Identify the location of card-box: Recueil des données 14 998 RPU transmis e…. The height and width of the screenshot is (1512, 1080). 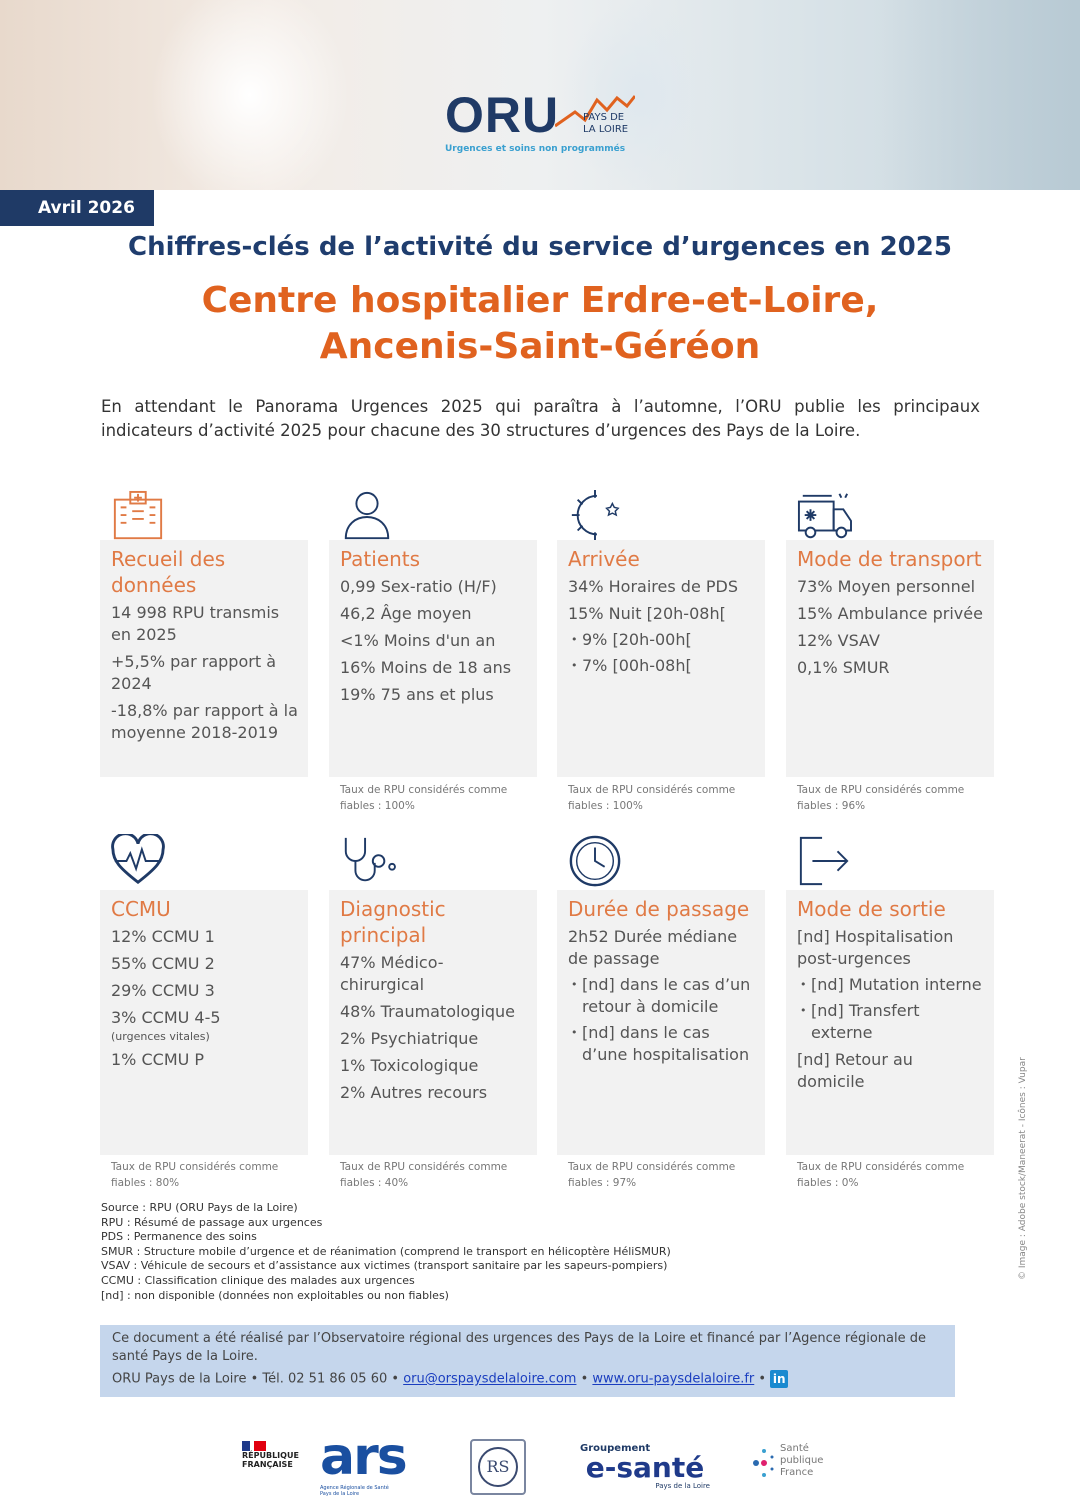
(204, 658).